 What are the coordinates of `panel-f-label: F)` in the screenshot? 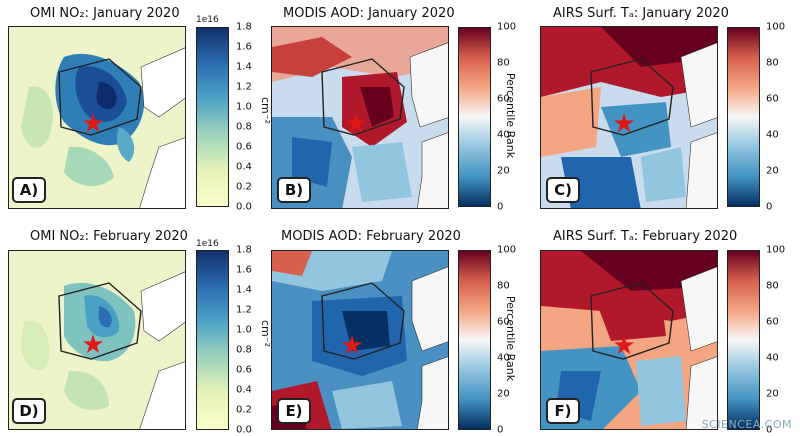 It's located at (563, 411).